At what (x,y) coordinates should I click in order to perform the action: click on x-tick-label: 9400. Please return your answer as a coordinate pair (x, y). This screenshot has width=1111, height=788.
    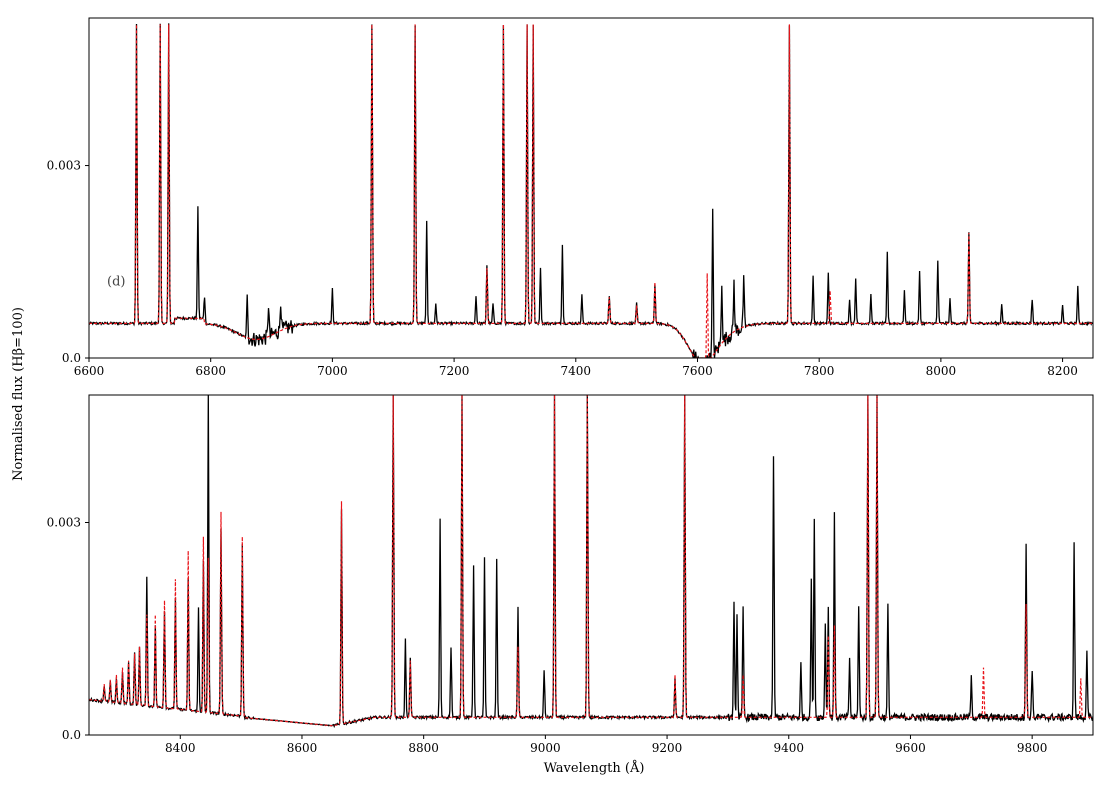
    Looking at the image, I should click on (788, 748).